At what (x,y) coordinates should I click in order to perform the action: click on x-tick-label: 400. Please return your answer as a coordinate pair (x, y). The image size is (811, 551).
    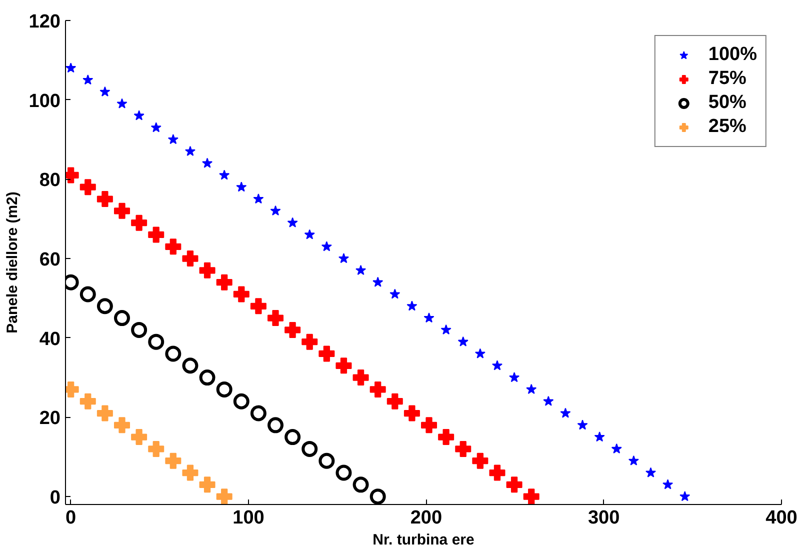
    Looking at the image, I should click on (782, 518).